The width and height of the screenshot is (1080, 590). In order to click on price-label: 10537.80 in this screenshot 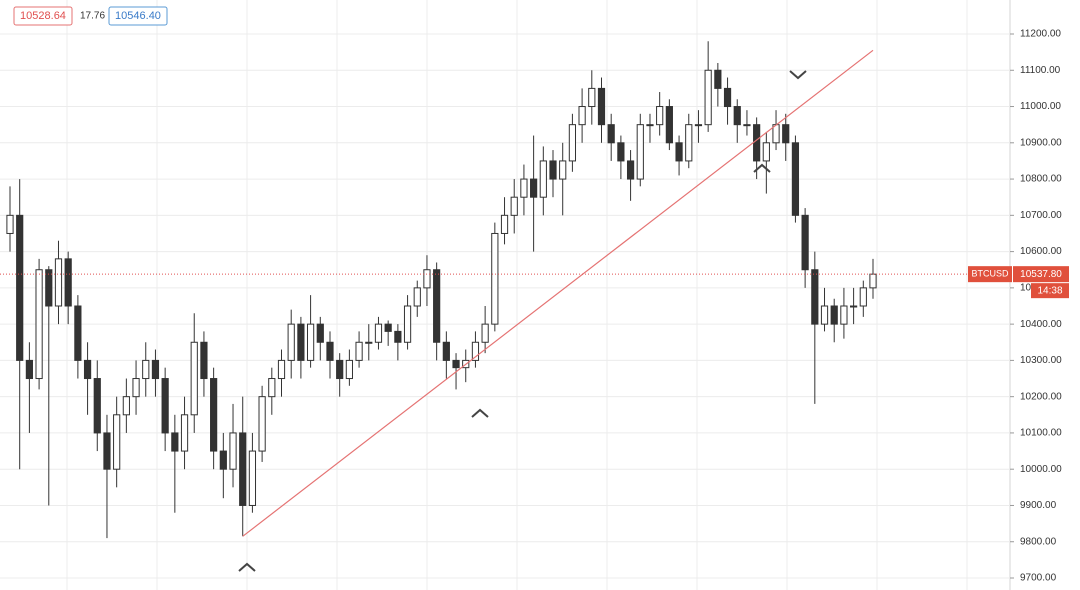, I will do `click(1041, 274)`.